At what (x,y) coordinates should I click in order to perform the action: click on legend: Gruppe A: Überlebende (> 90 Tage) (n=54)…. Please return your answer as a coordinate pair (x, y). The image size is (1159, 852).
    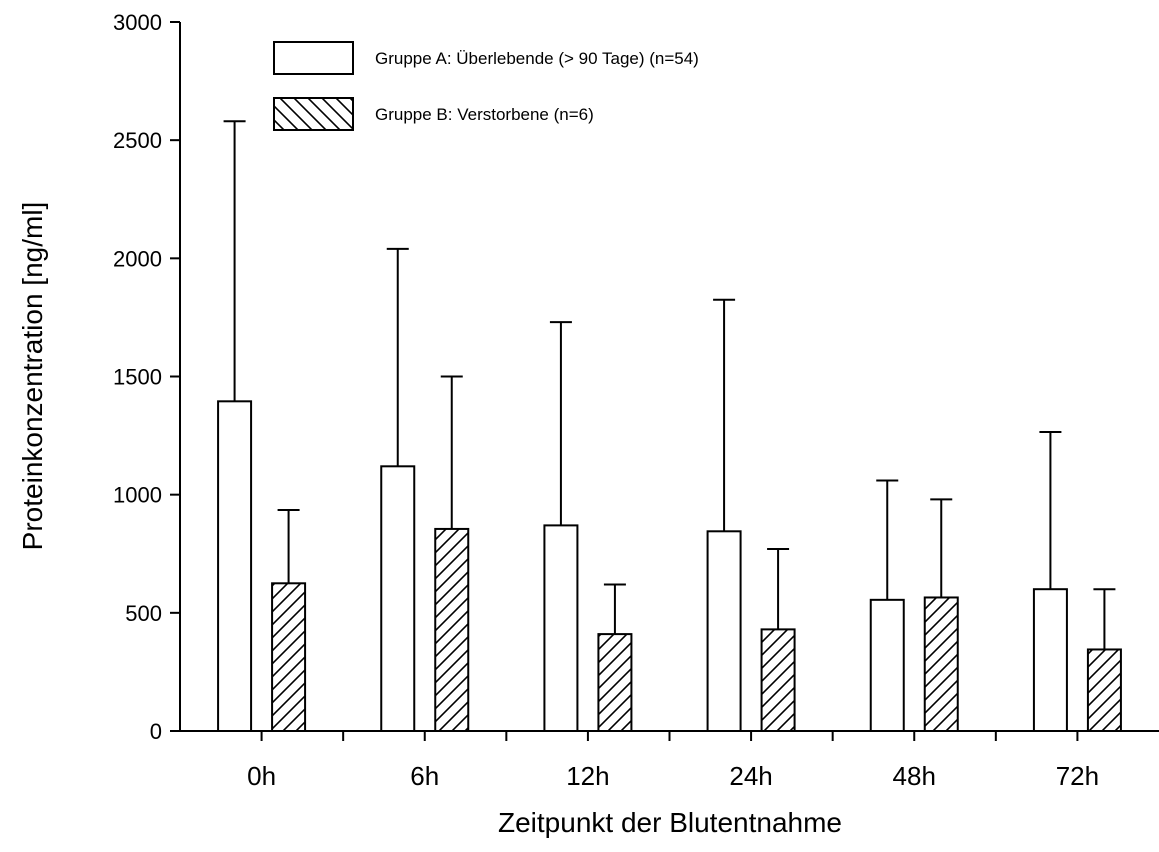
    Looking at the image, I should click on (486, 86).